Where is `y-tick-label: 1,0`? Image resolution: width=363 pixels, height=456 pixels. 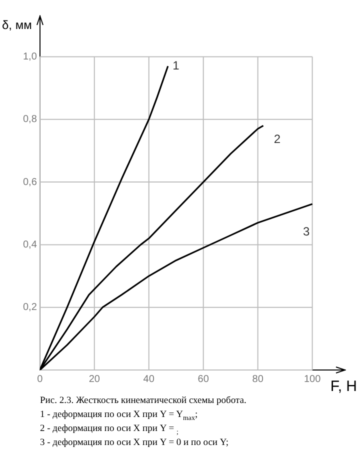 y-tick-label: 1,0 is located at coordinates (30, 56).